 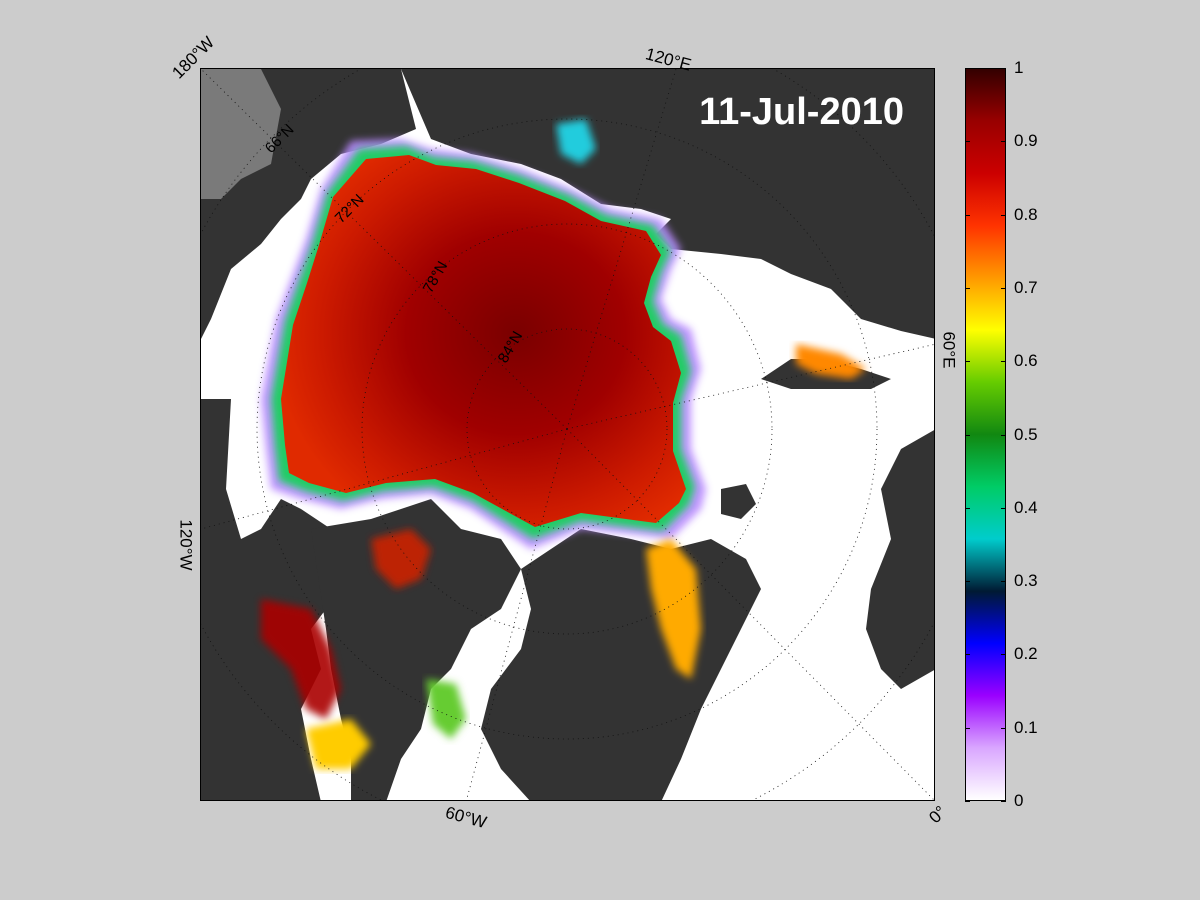 What do you see at coordinates (738, 501) in the screenshot?
I see `land-svalbard` at bounding box center [738, 501].